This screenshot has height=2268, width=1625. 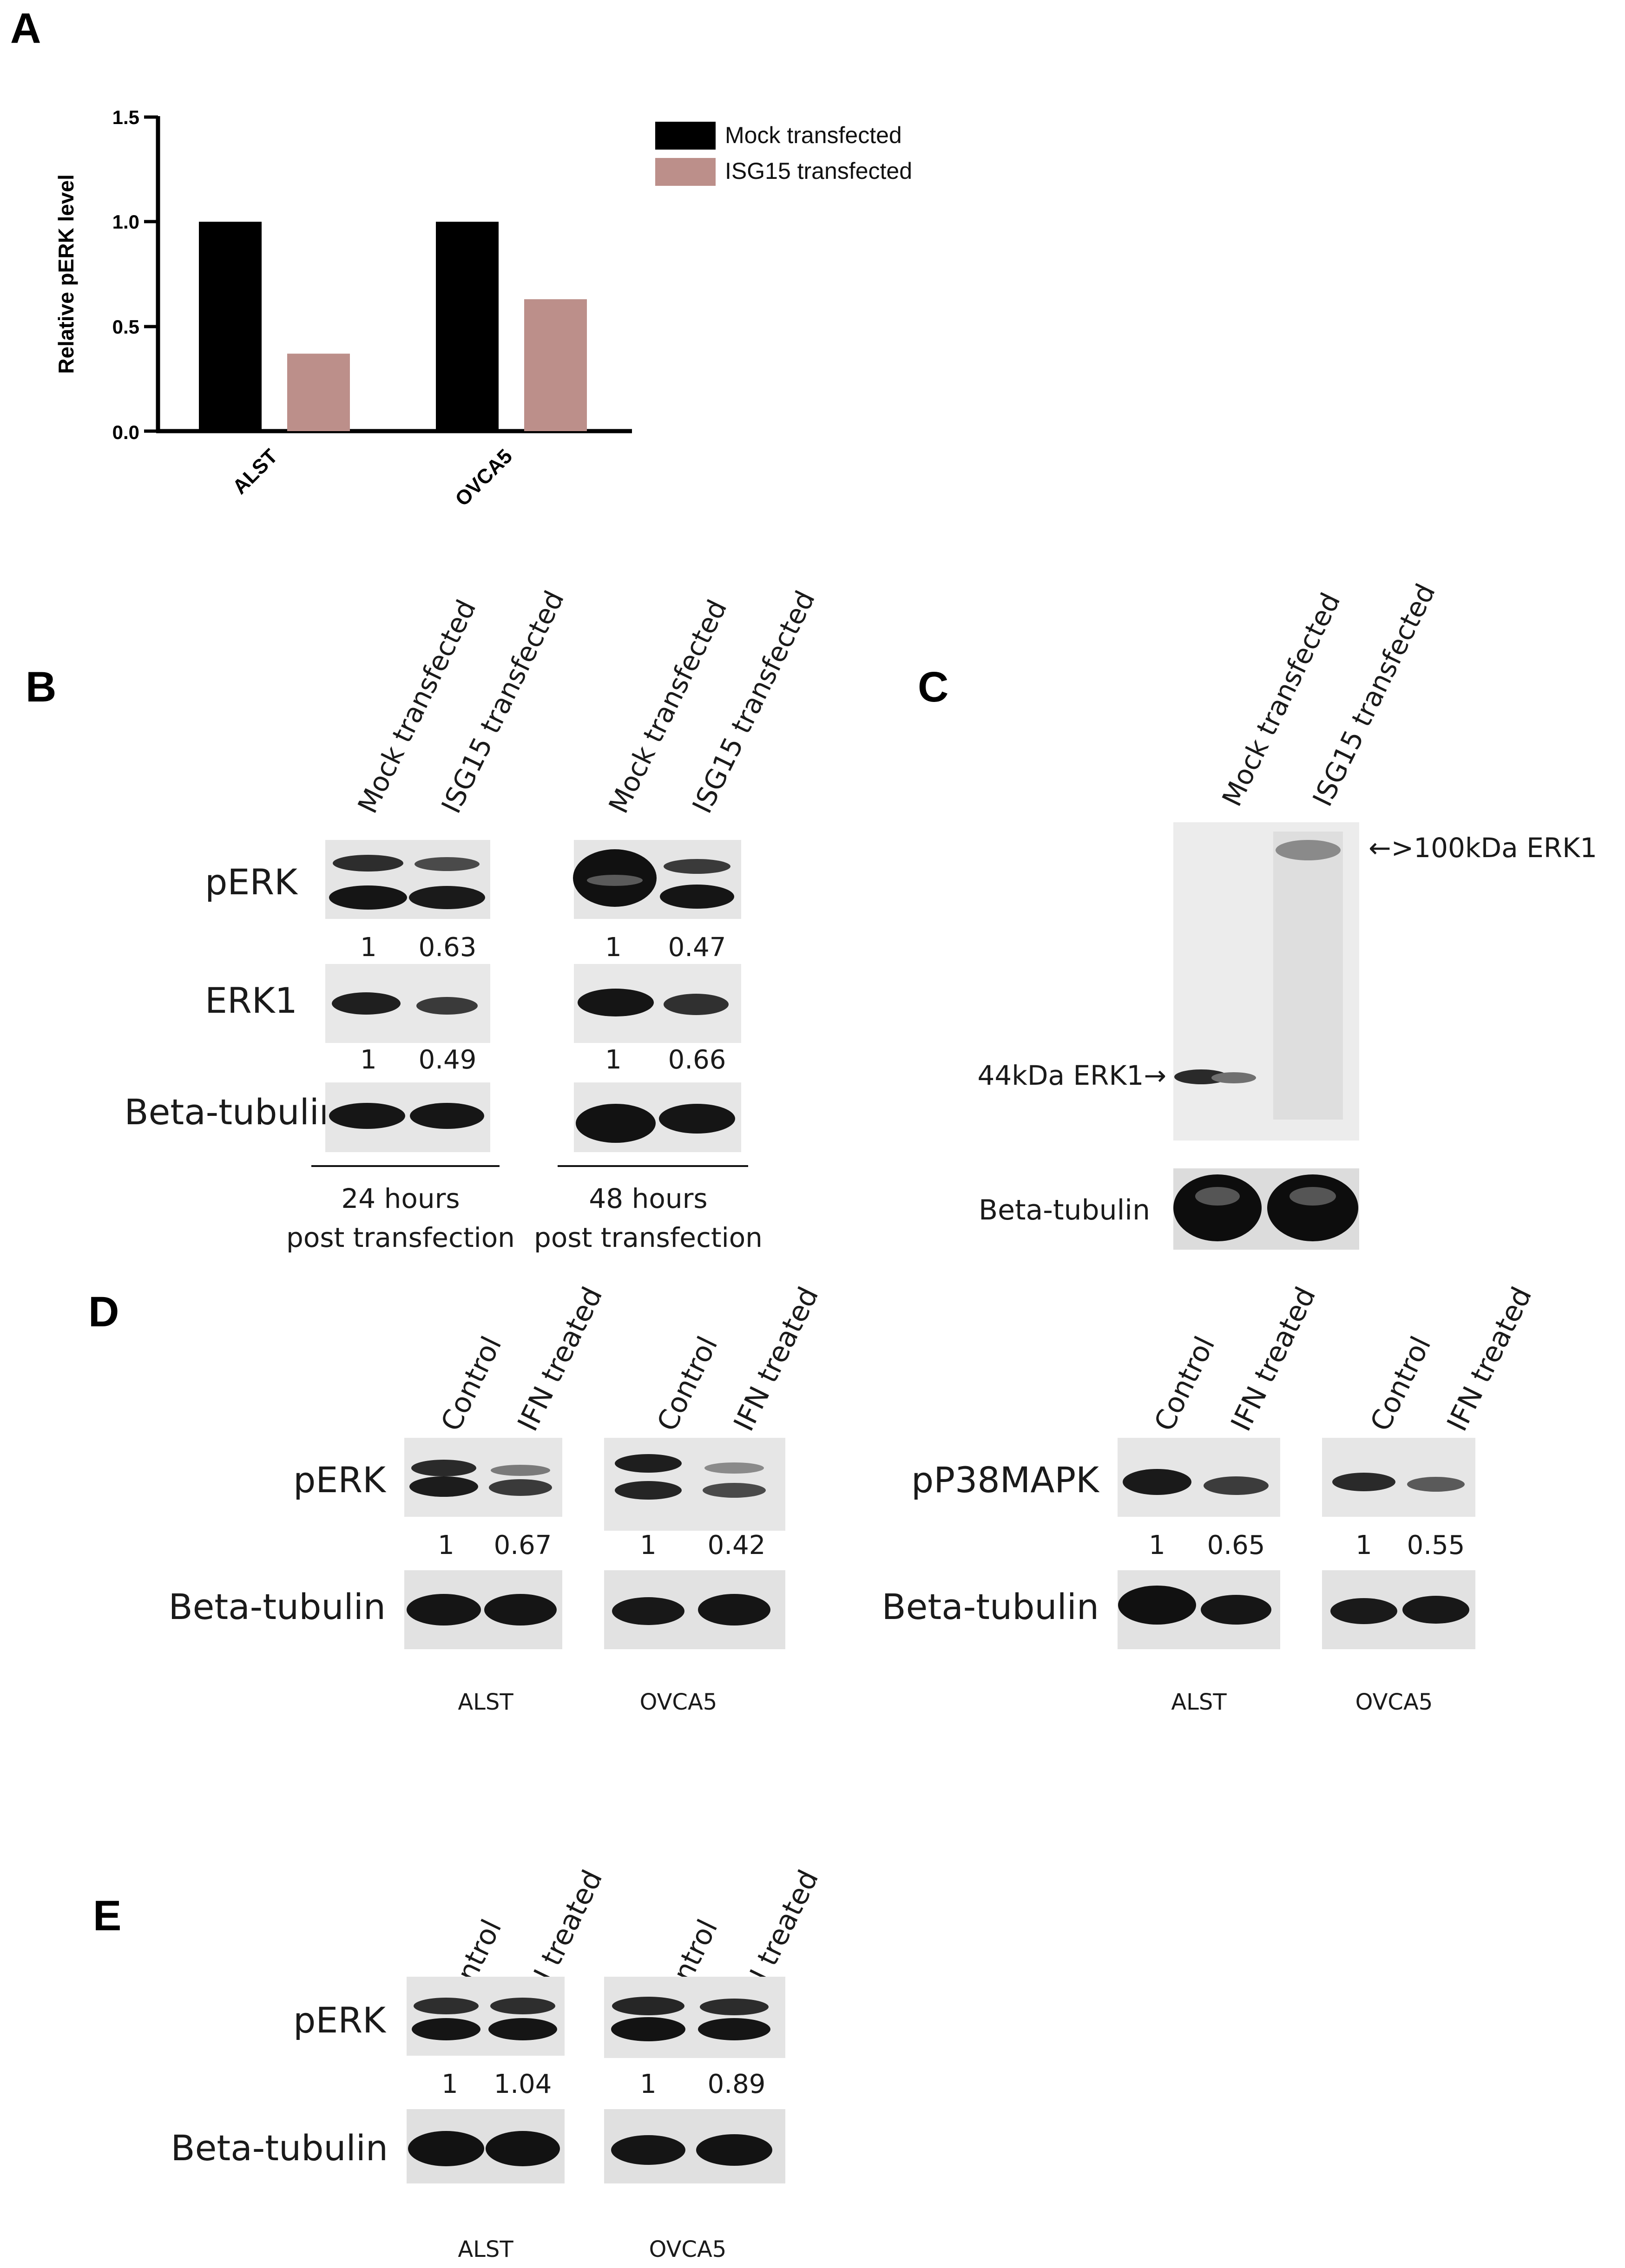 What do you see at coordinates (1266, 981) in the screenshot?
I see `blot-c-erk1` at bounding box center [1266, 981].